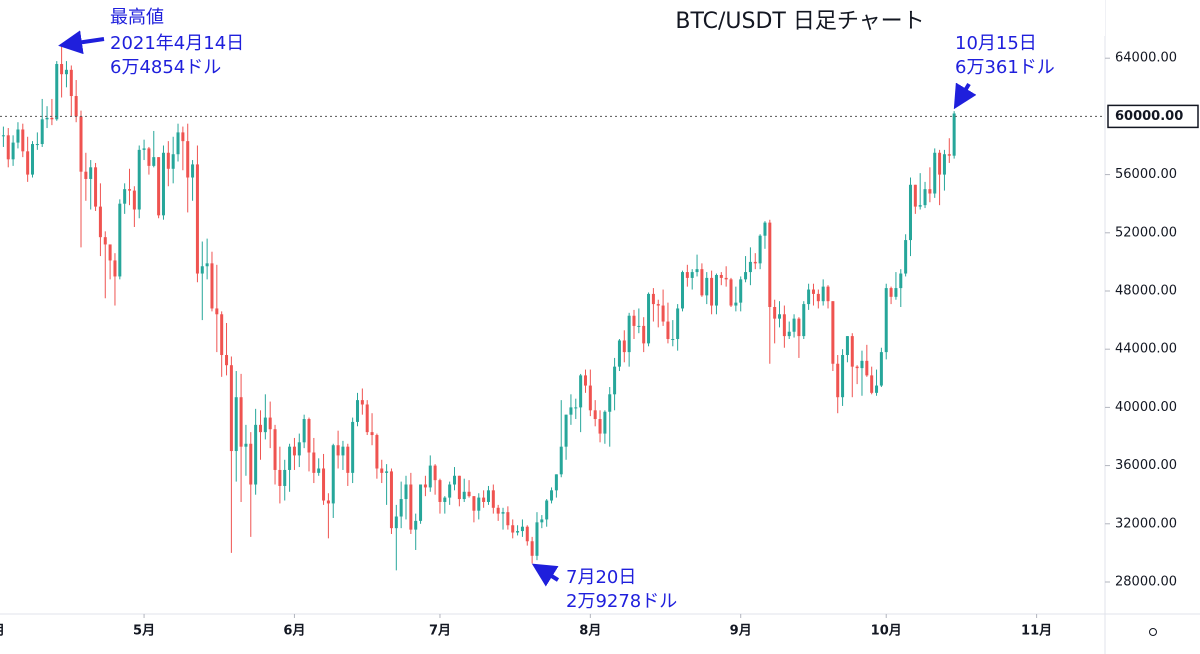 This screenshot has height=654, width=1200. What do you see at coordinates (1146, 174) in the screenshot?
I see `y-tick-label: 56000.00` at bounding box center [1146, 174].